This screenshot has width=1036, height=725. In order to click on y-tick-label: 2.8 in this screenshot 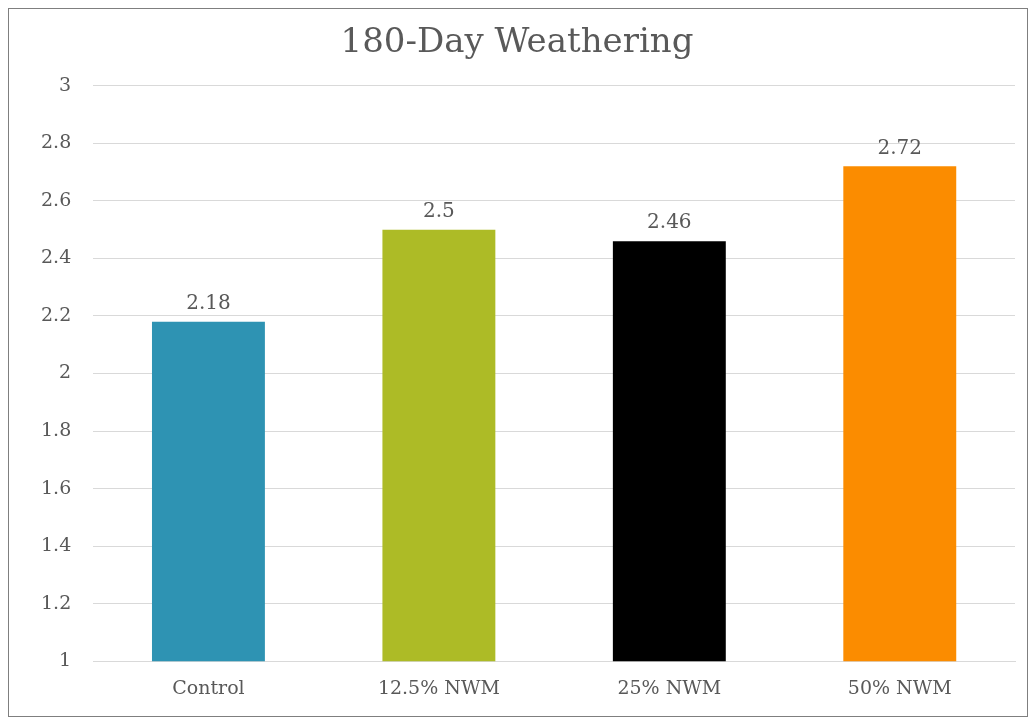, I will do `click(56, 141)`.